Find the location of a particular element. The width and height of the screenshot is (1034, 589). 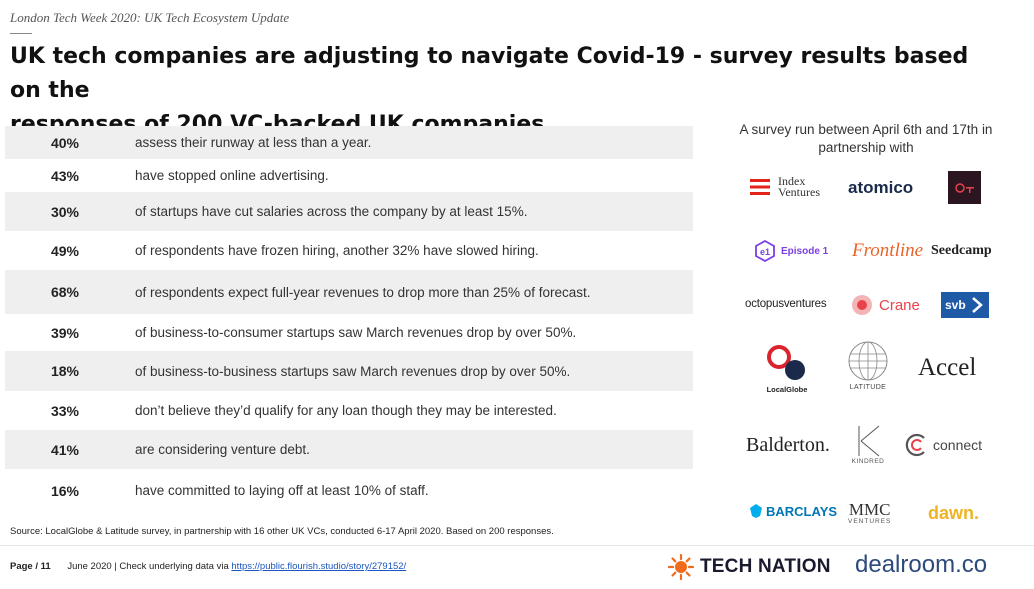

dealroom-brand: dealroom.co is located at coordinates (921, 565).